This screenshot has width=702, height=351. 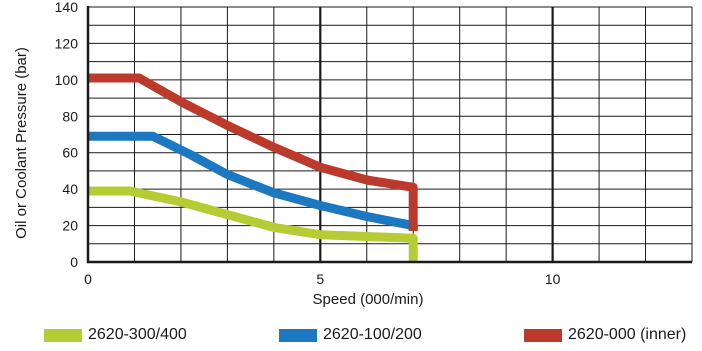 I want to click on x-tick-label-0: 0, so click(x=88, y=279).